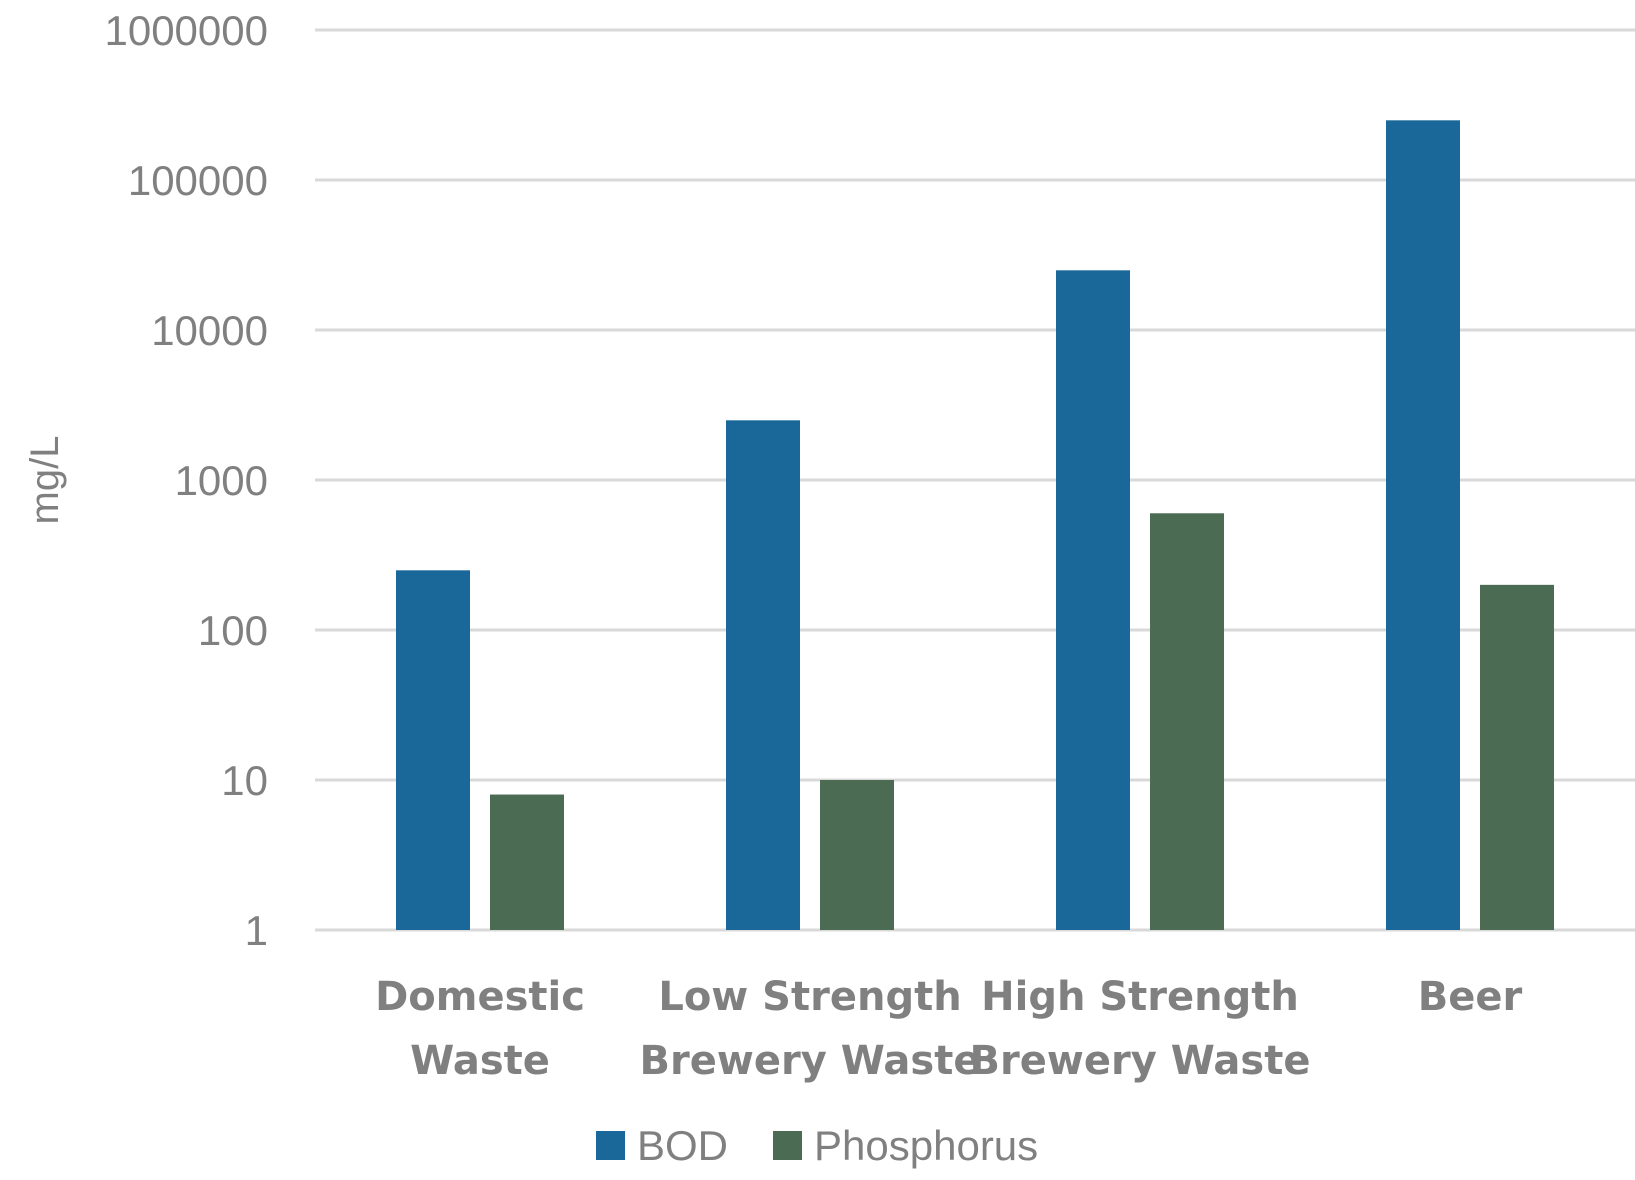  Describe the element at coordinates (610, 1145) in the screenshot. I see `legend-swatch-bod` at that location.